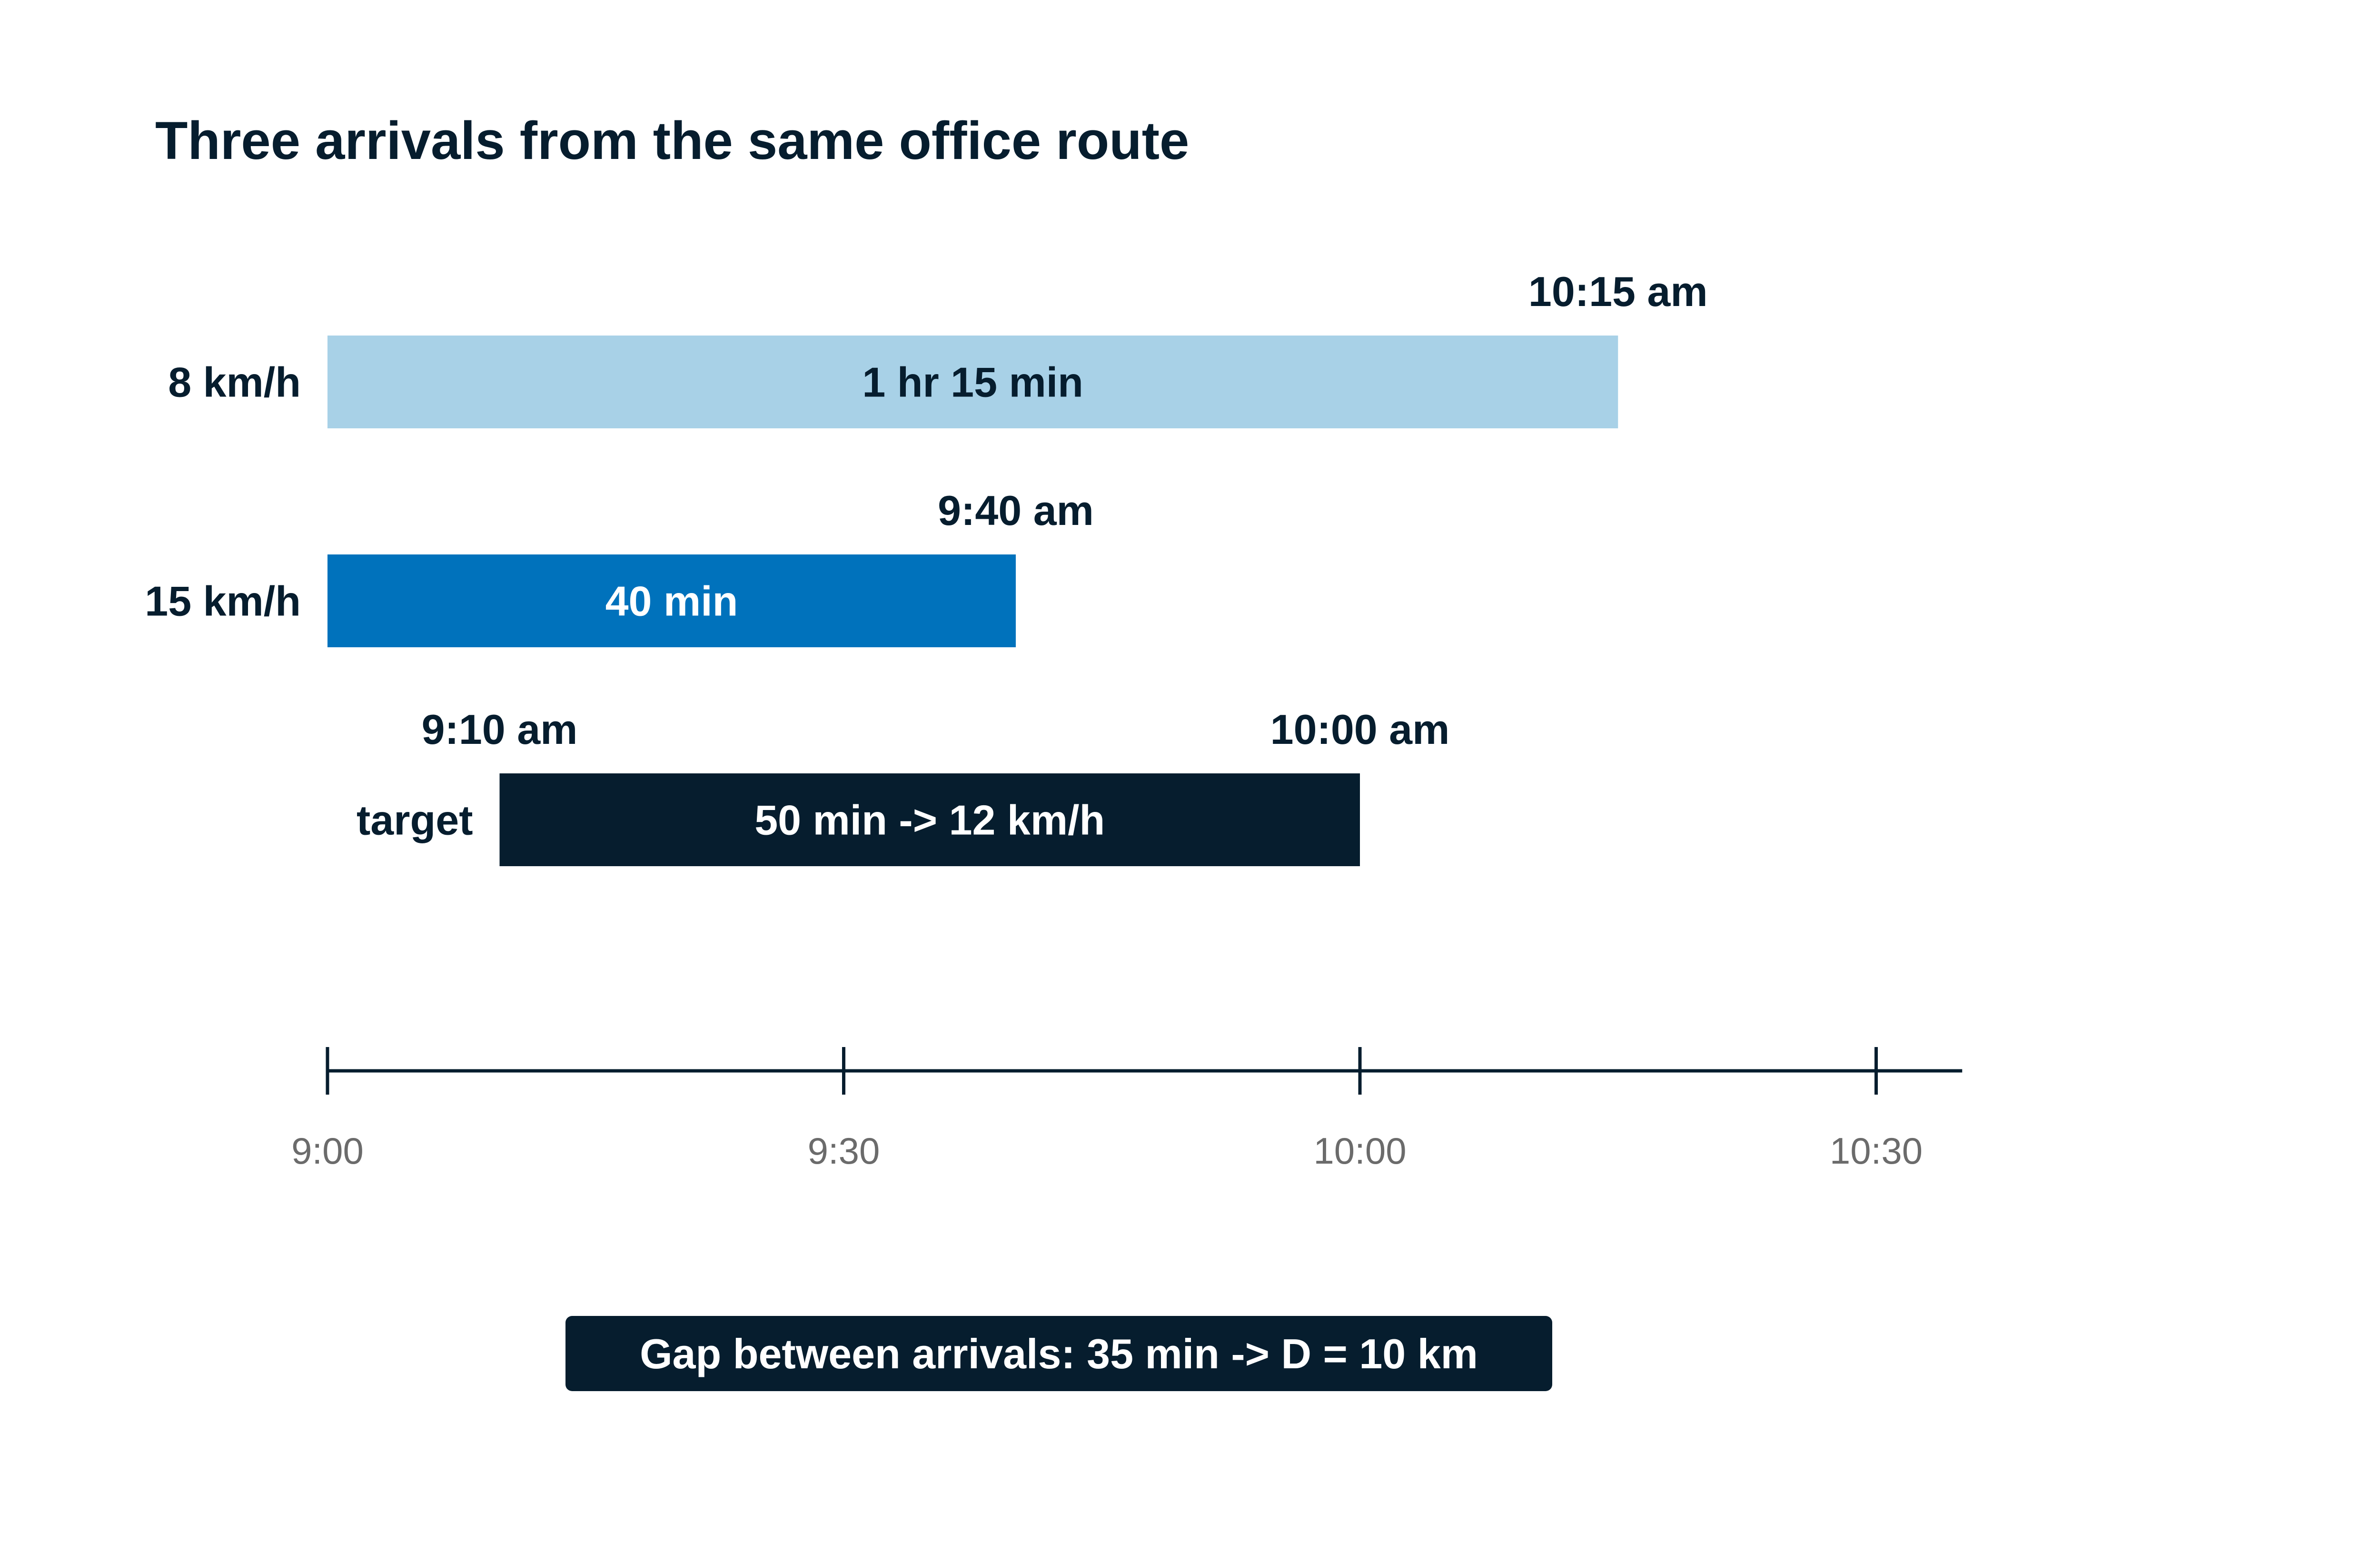 Image resolution: width=2380 pixels, height=1542 pixels. What do you see at coordinates (415, 819) in the screenshot?
I see `category-label: target` at bounding box center [415, 819].